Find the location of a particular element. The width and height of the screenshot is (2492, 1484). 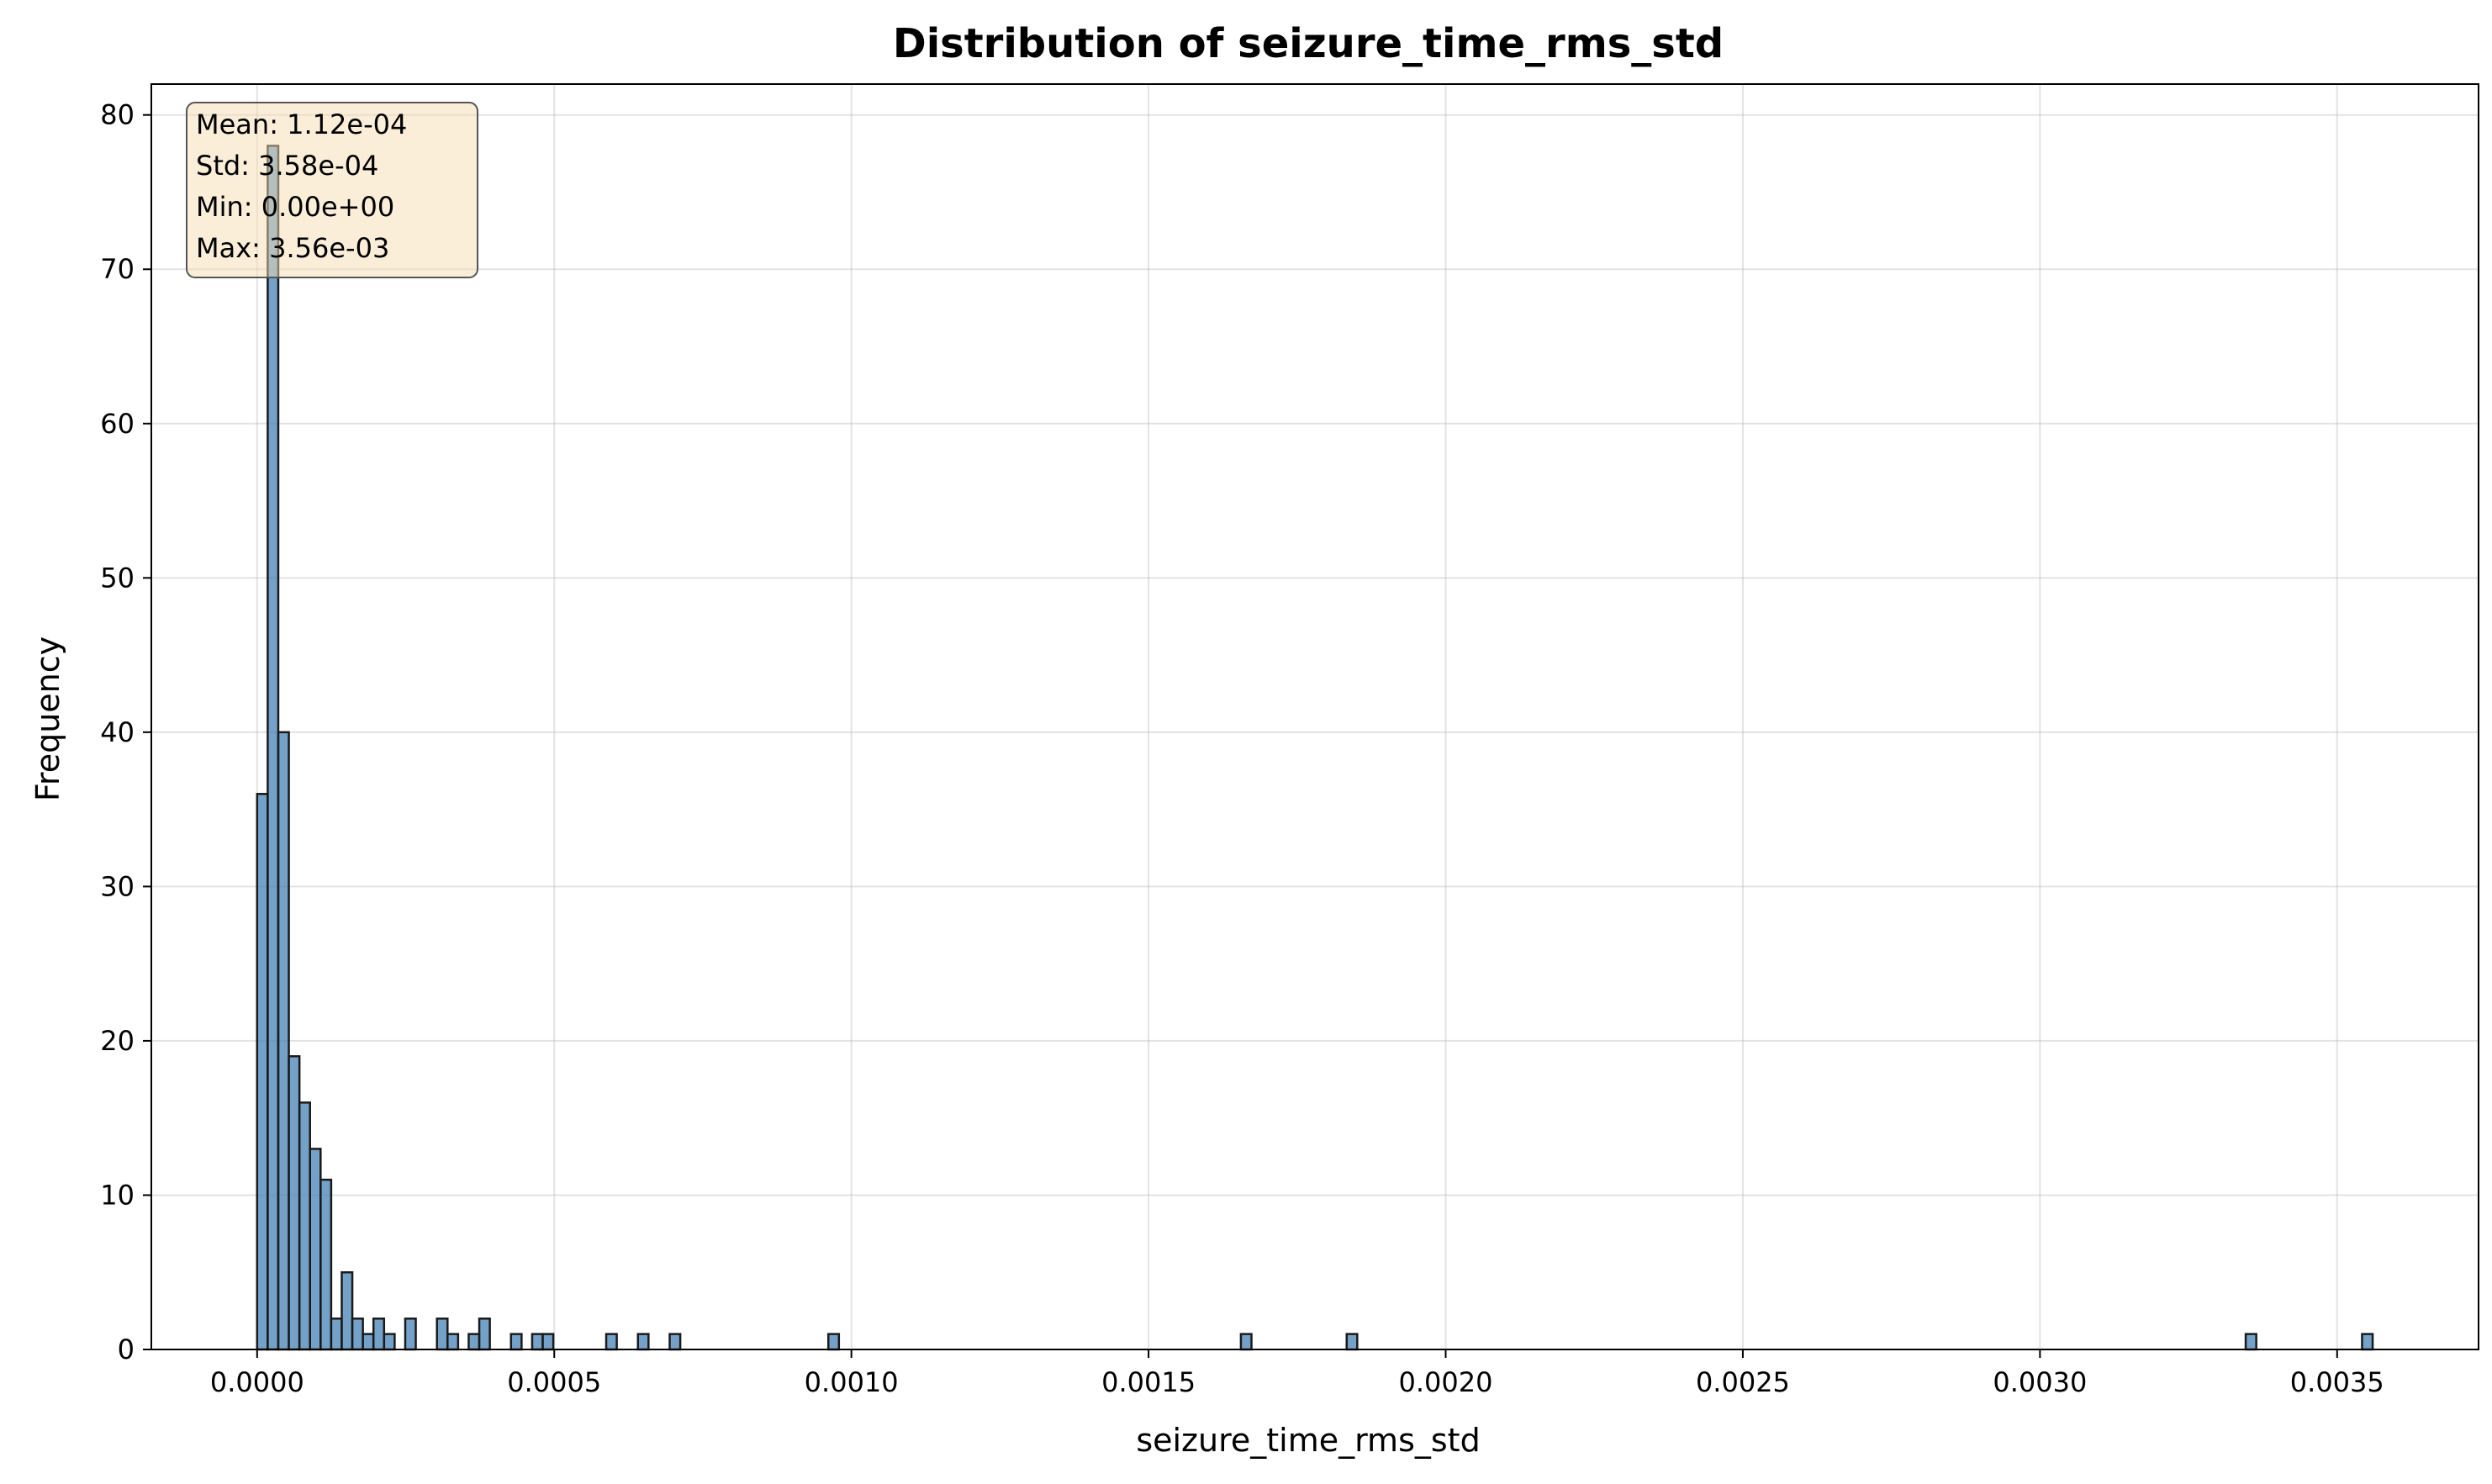

y-tick-label: 50 is located at coordinates (117, 578).